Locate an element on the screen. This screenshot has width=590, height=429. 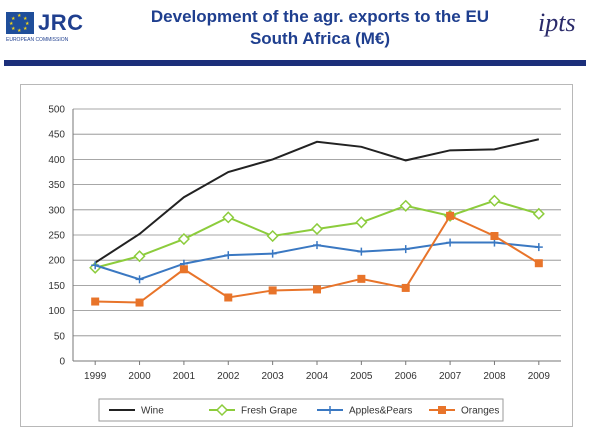
ipts-logo-text: ipts is located at coordinates (557, 22).